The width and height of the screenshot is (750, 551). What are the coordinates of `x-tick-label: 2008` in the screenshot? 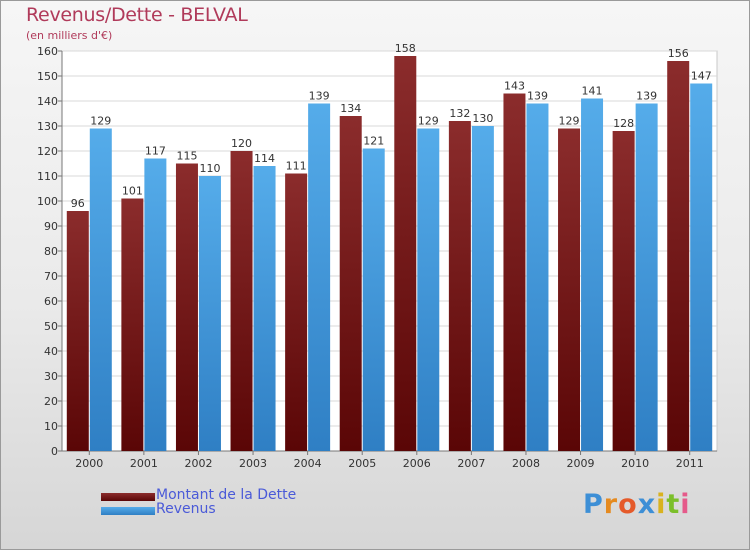 It's located at (526, 463).